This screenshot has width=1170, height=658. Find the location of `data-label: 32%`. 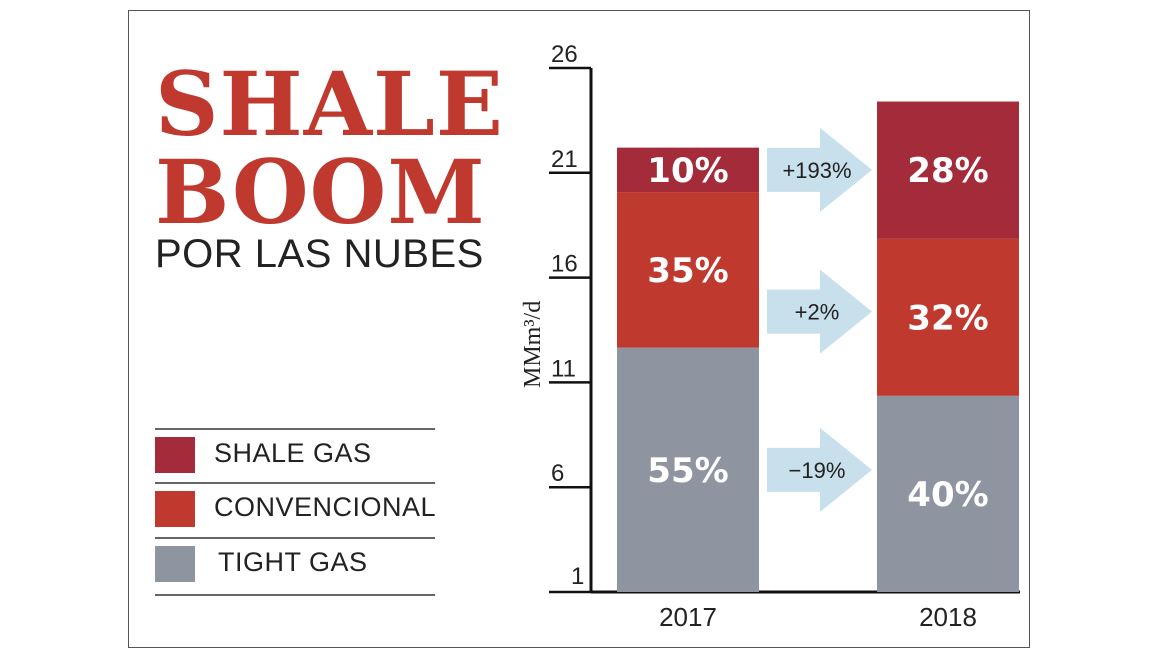

data-label: 32% is located at coordinates (947, 318).